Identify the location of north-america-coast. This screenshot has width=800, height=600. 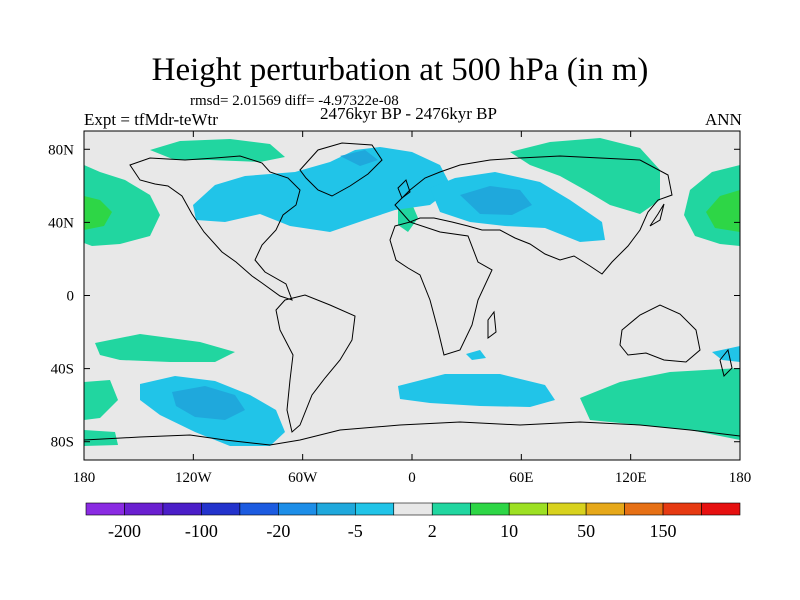
(215, 228).